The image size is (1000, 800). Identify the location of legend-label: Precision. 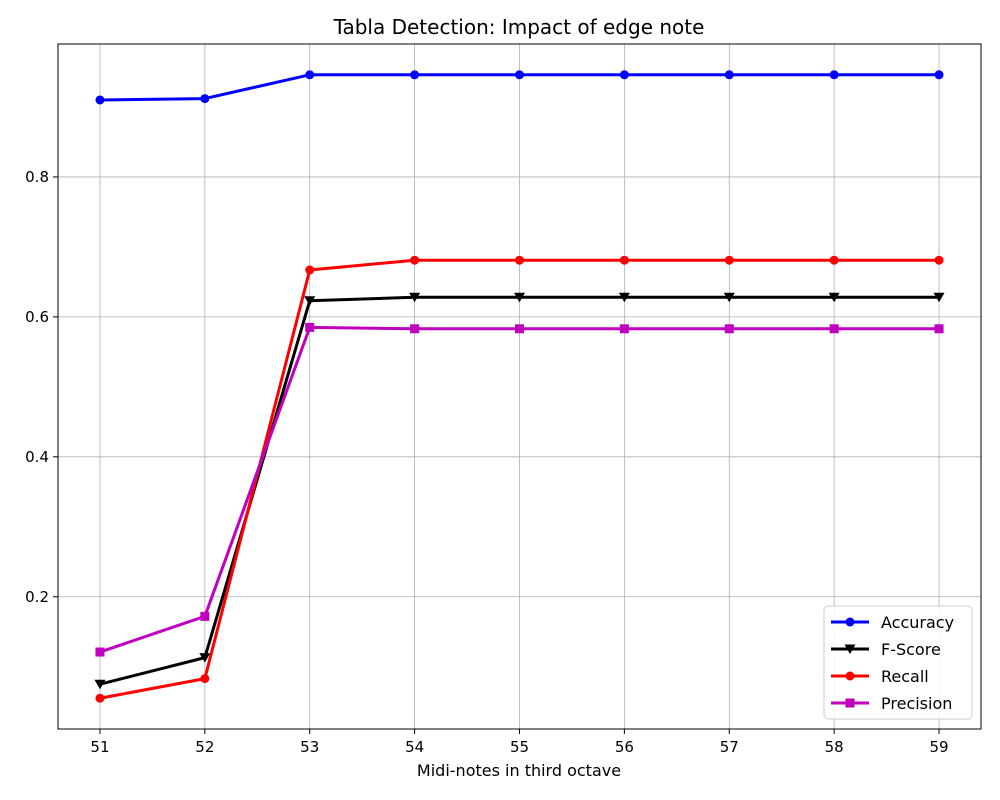
(916, 703).